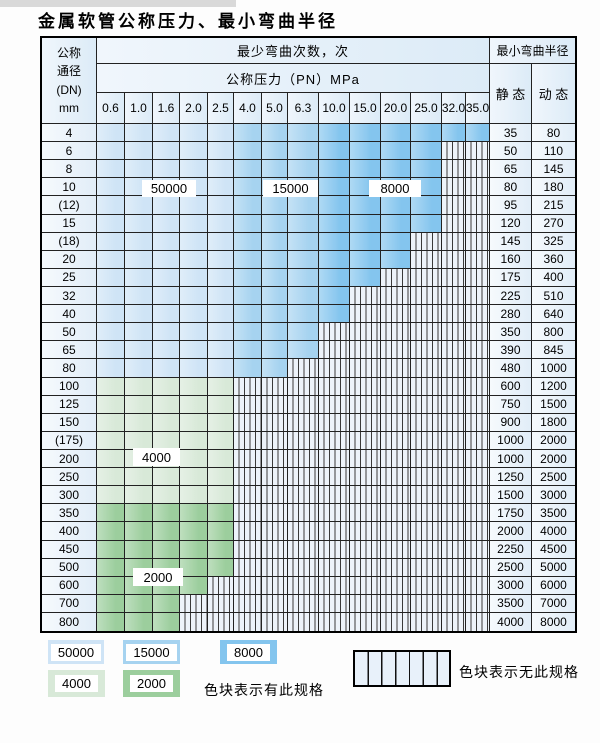 The height and width of the screenshot is (743, 600). Describe the element at coordinates (511, 277) in the screenshot. I see `static-radius-cell: 175` at that location.